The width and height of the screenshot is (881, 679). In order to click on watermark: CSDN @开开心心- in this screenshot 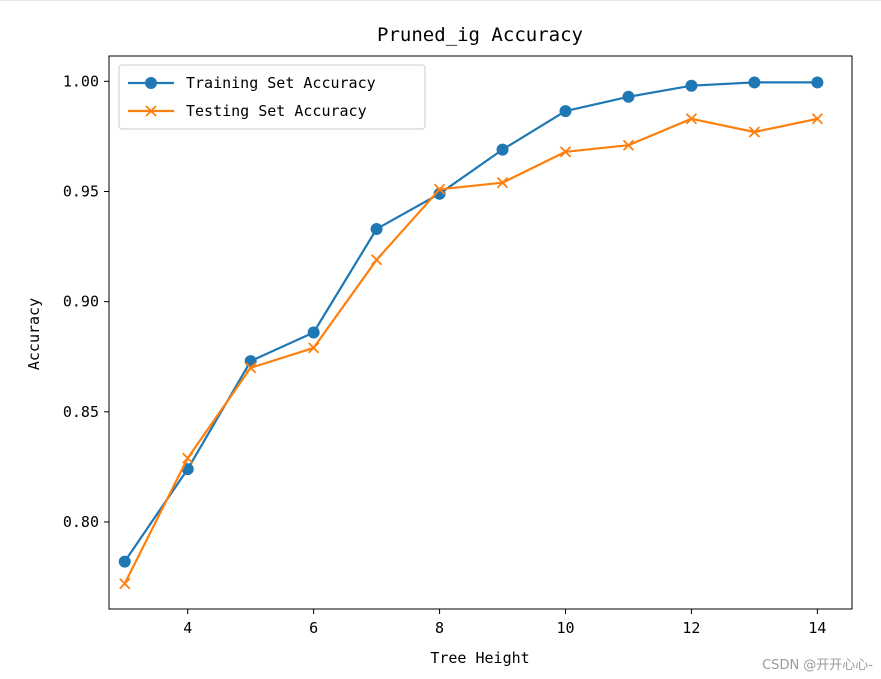, I will do `click(817, 665)`.